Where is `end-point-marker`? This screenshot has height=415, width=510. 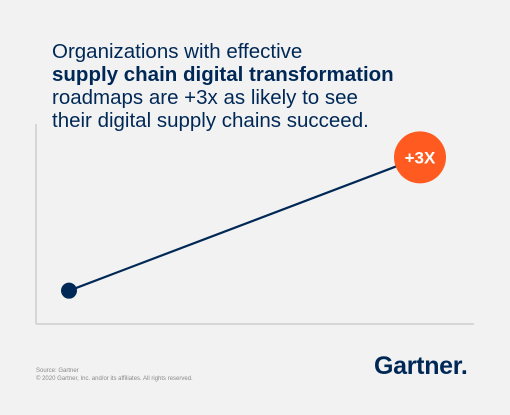 end-point-marker is located at coordinates (420, 157).